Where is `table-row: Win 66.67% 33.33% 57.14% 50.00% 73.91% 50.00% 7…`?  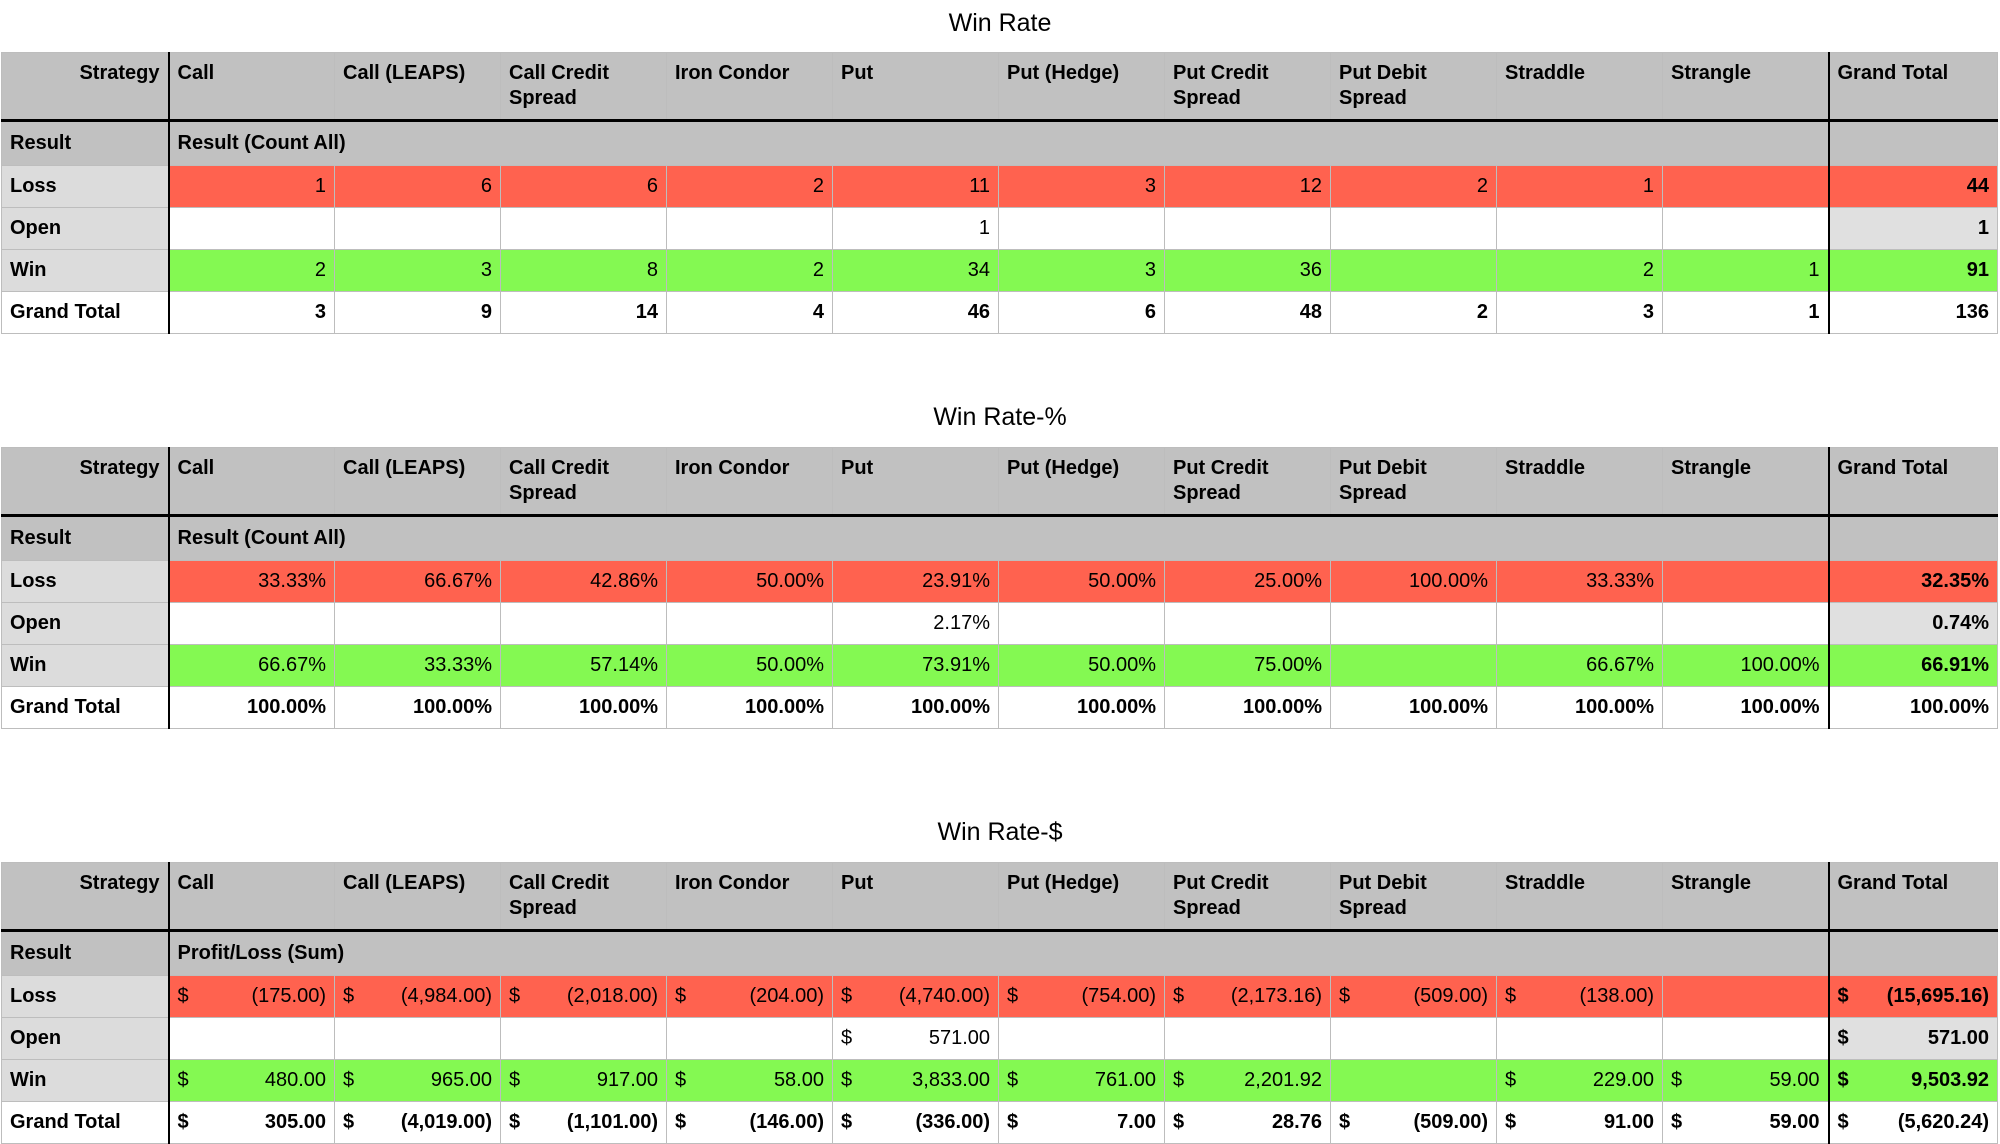
table-row: Win 66.67% 33.33% 57.14% 50.00% 73.91% 50.00% 7… is located at coordinates (999, 665).